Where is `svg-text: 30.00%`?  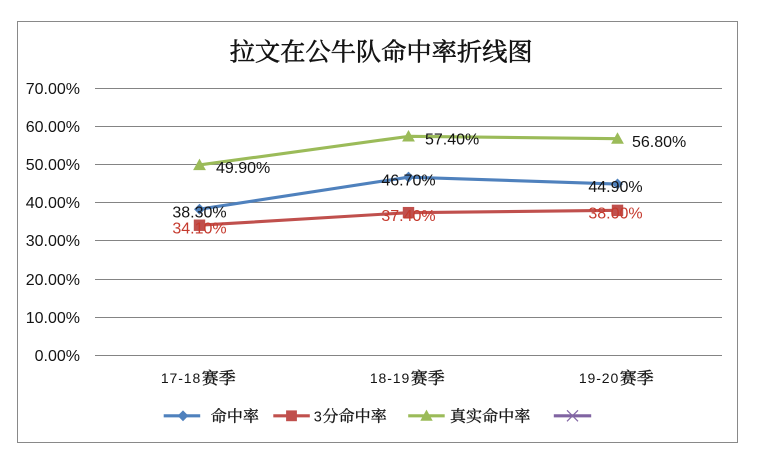
svg-text: 30.00% is located at coordinates (53, 241).